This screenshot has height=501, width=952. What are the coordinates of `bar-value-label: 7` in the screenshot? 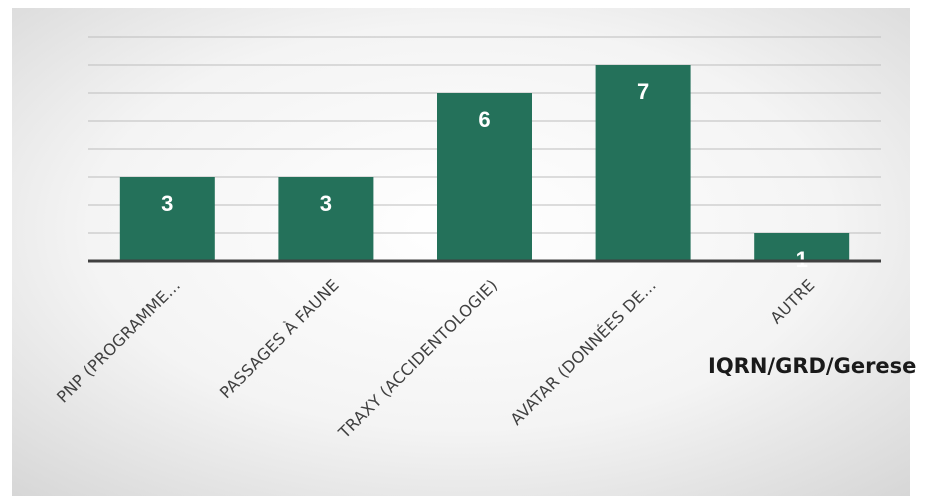 It's located at (643, 91).